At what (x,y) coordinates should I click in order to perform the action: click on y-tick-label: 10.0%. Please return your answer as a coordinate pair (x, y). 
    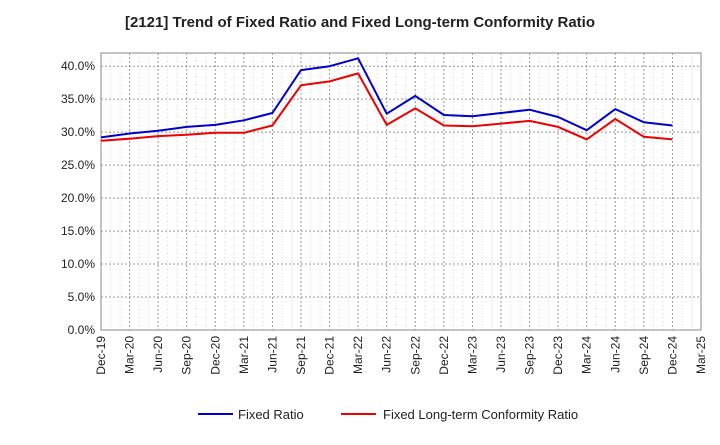
    Looking at the image, I should click on (78, 264).